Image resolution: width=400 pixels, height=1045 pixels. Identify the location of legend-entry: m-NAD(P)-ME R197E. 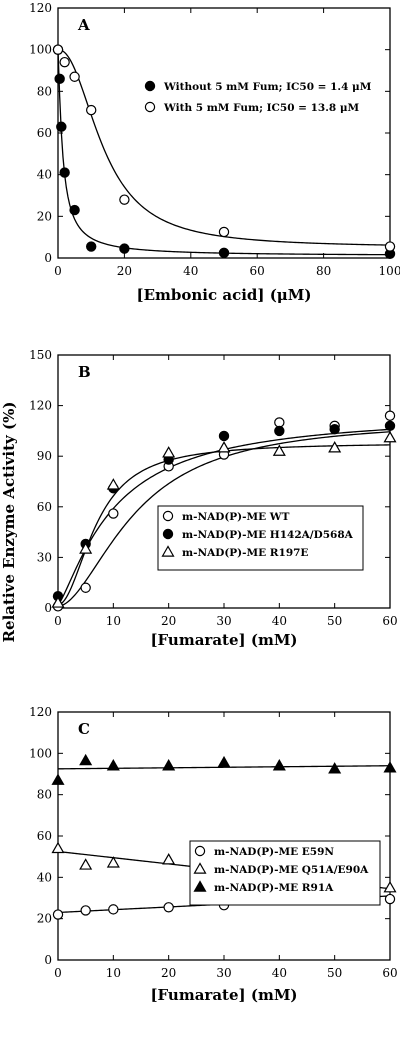
(245, 553).